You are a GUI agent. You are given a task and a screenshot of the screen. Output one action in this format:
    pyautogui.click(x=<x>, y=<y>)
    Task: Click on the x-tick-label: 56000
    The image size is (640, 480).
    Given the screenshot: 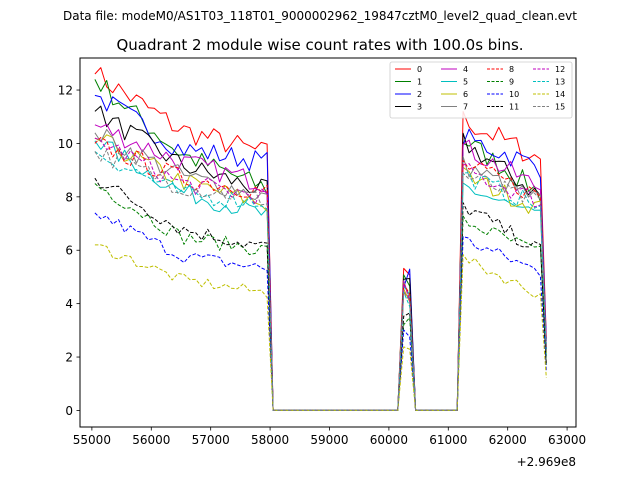 What is the action you would take?
    pyautogui.click(x=151, y=440)
    